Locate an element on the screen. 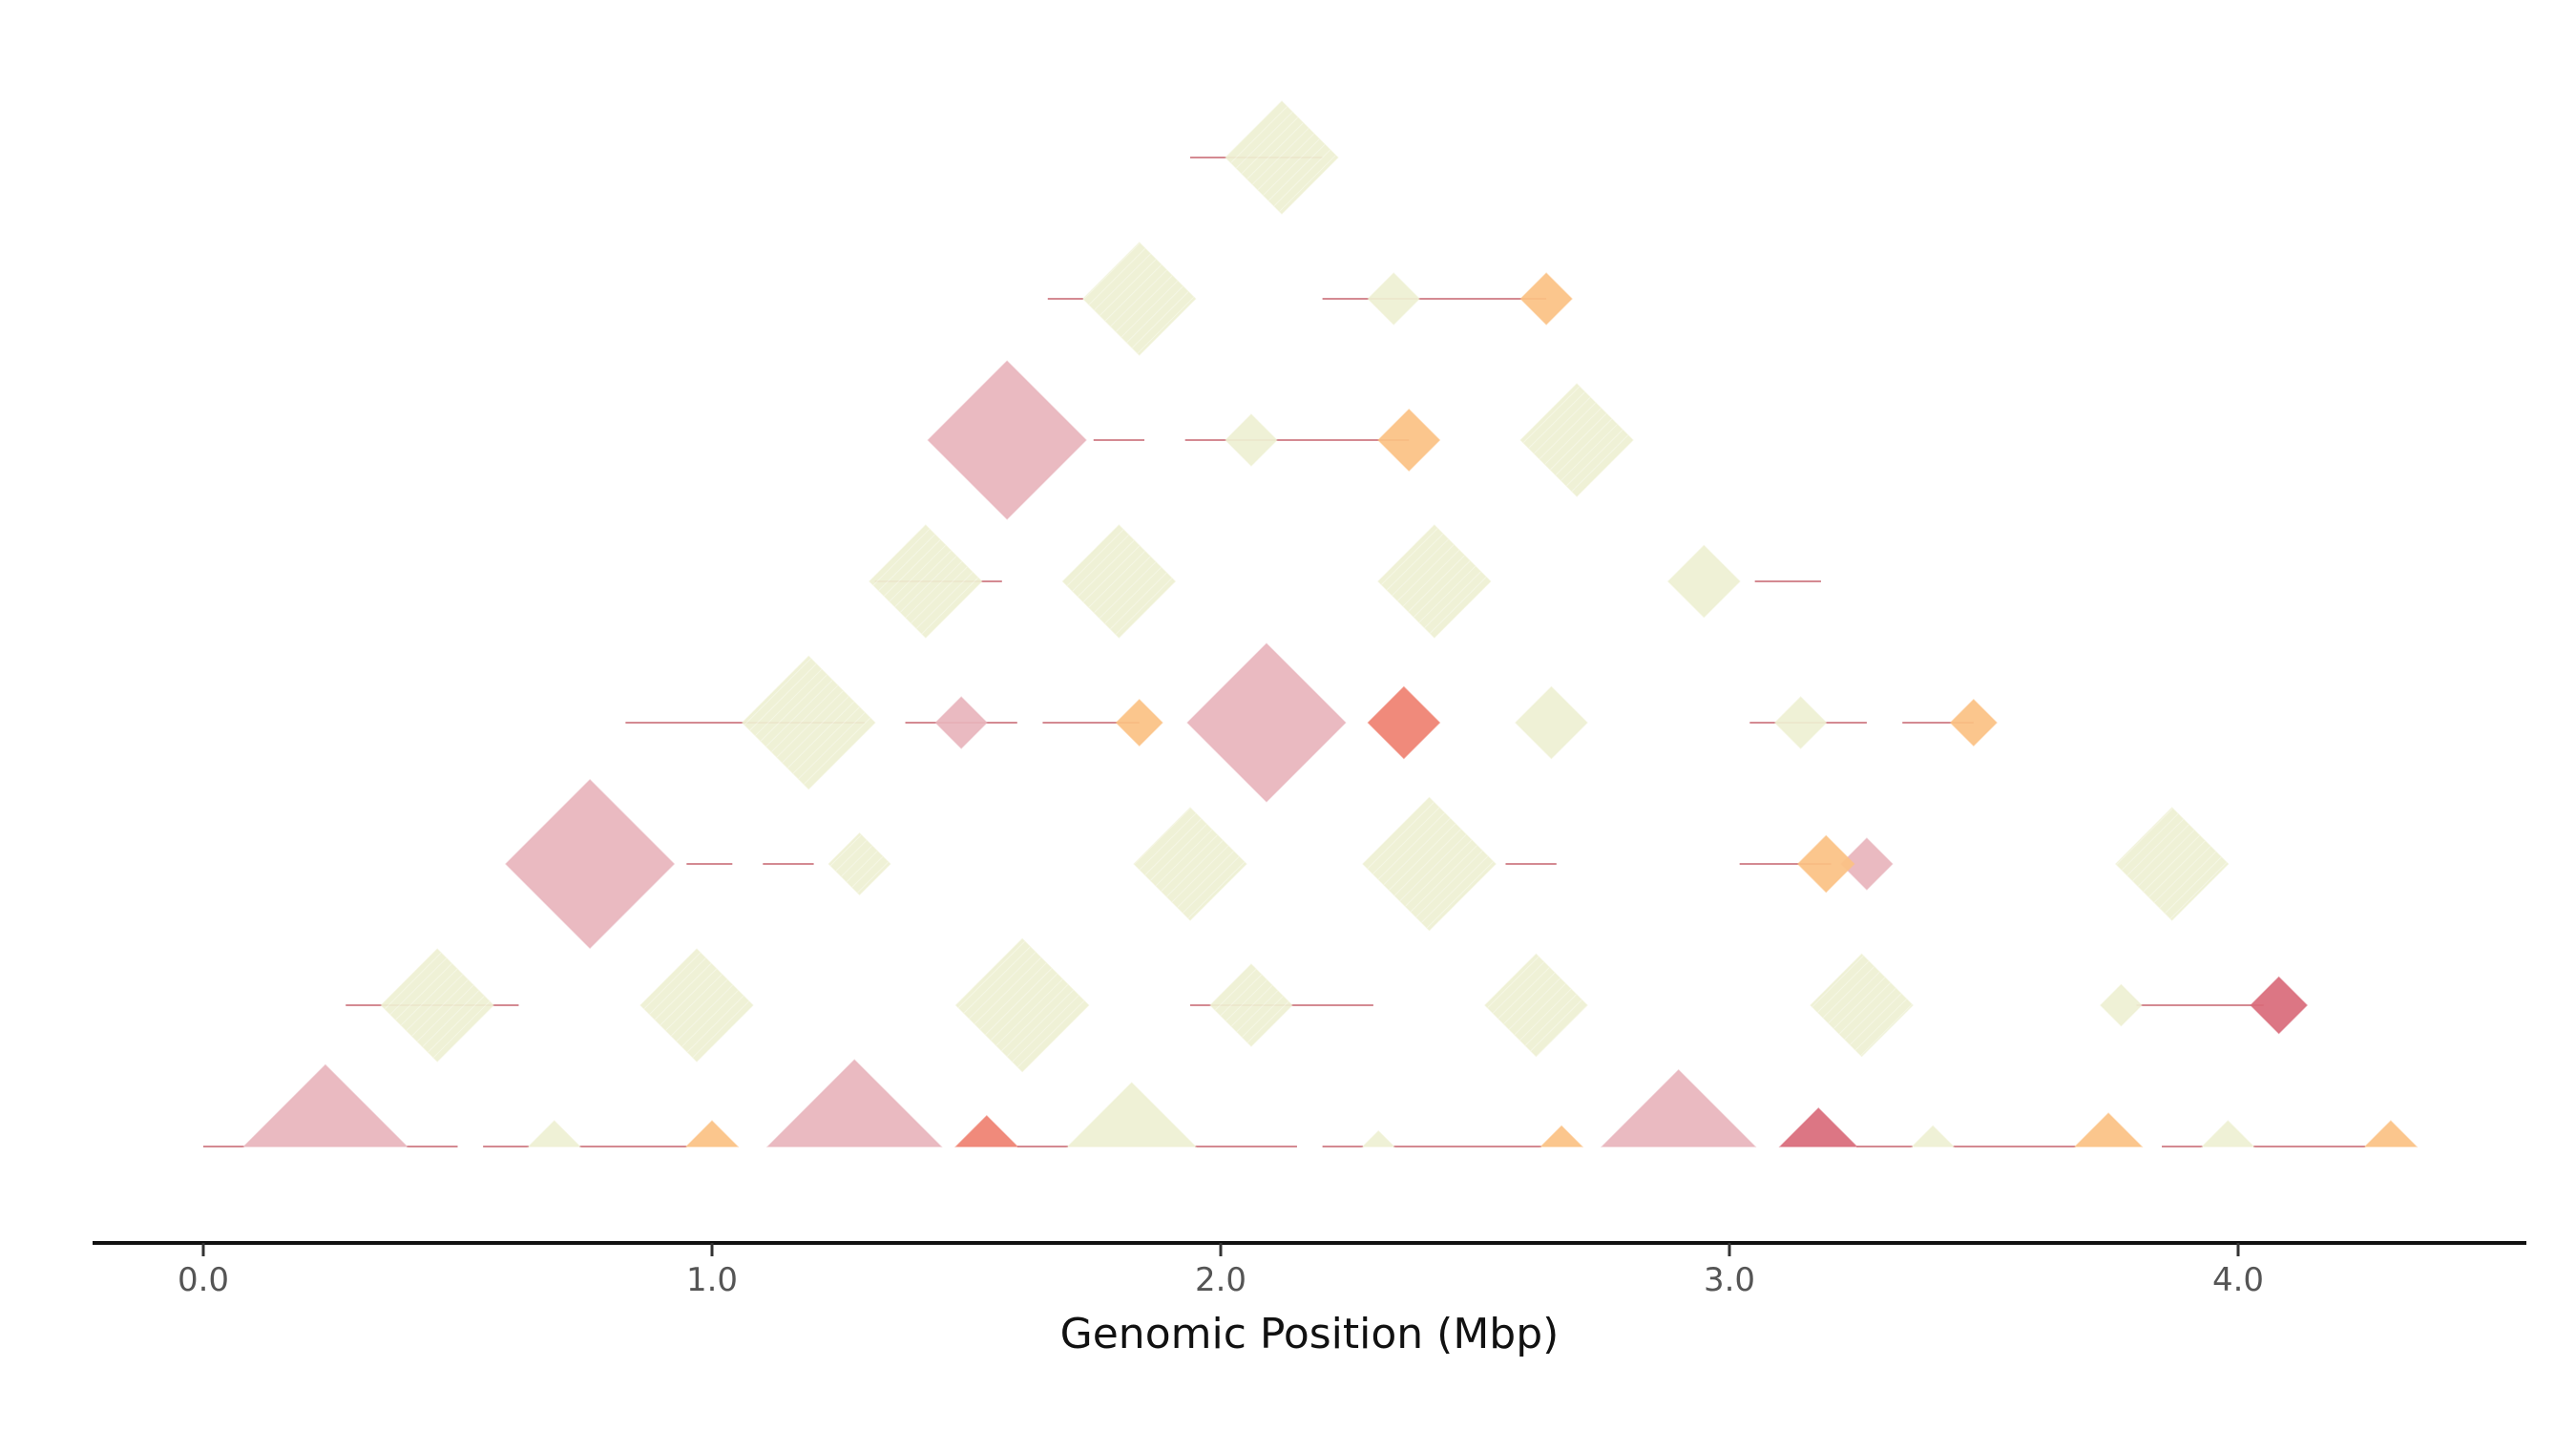  x-tick-label-3: 3.0 is located at coordinates (1729, 1280).